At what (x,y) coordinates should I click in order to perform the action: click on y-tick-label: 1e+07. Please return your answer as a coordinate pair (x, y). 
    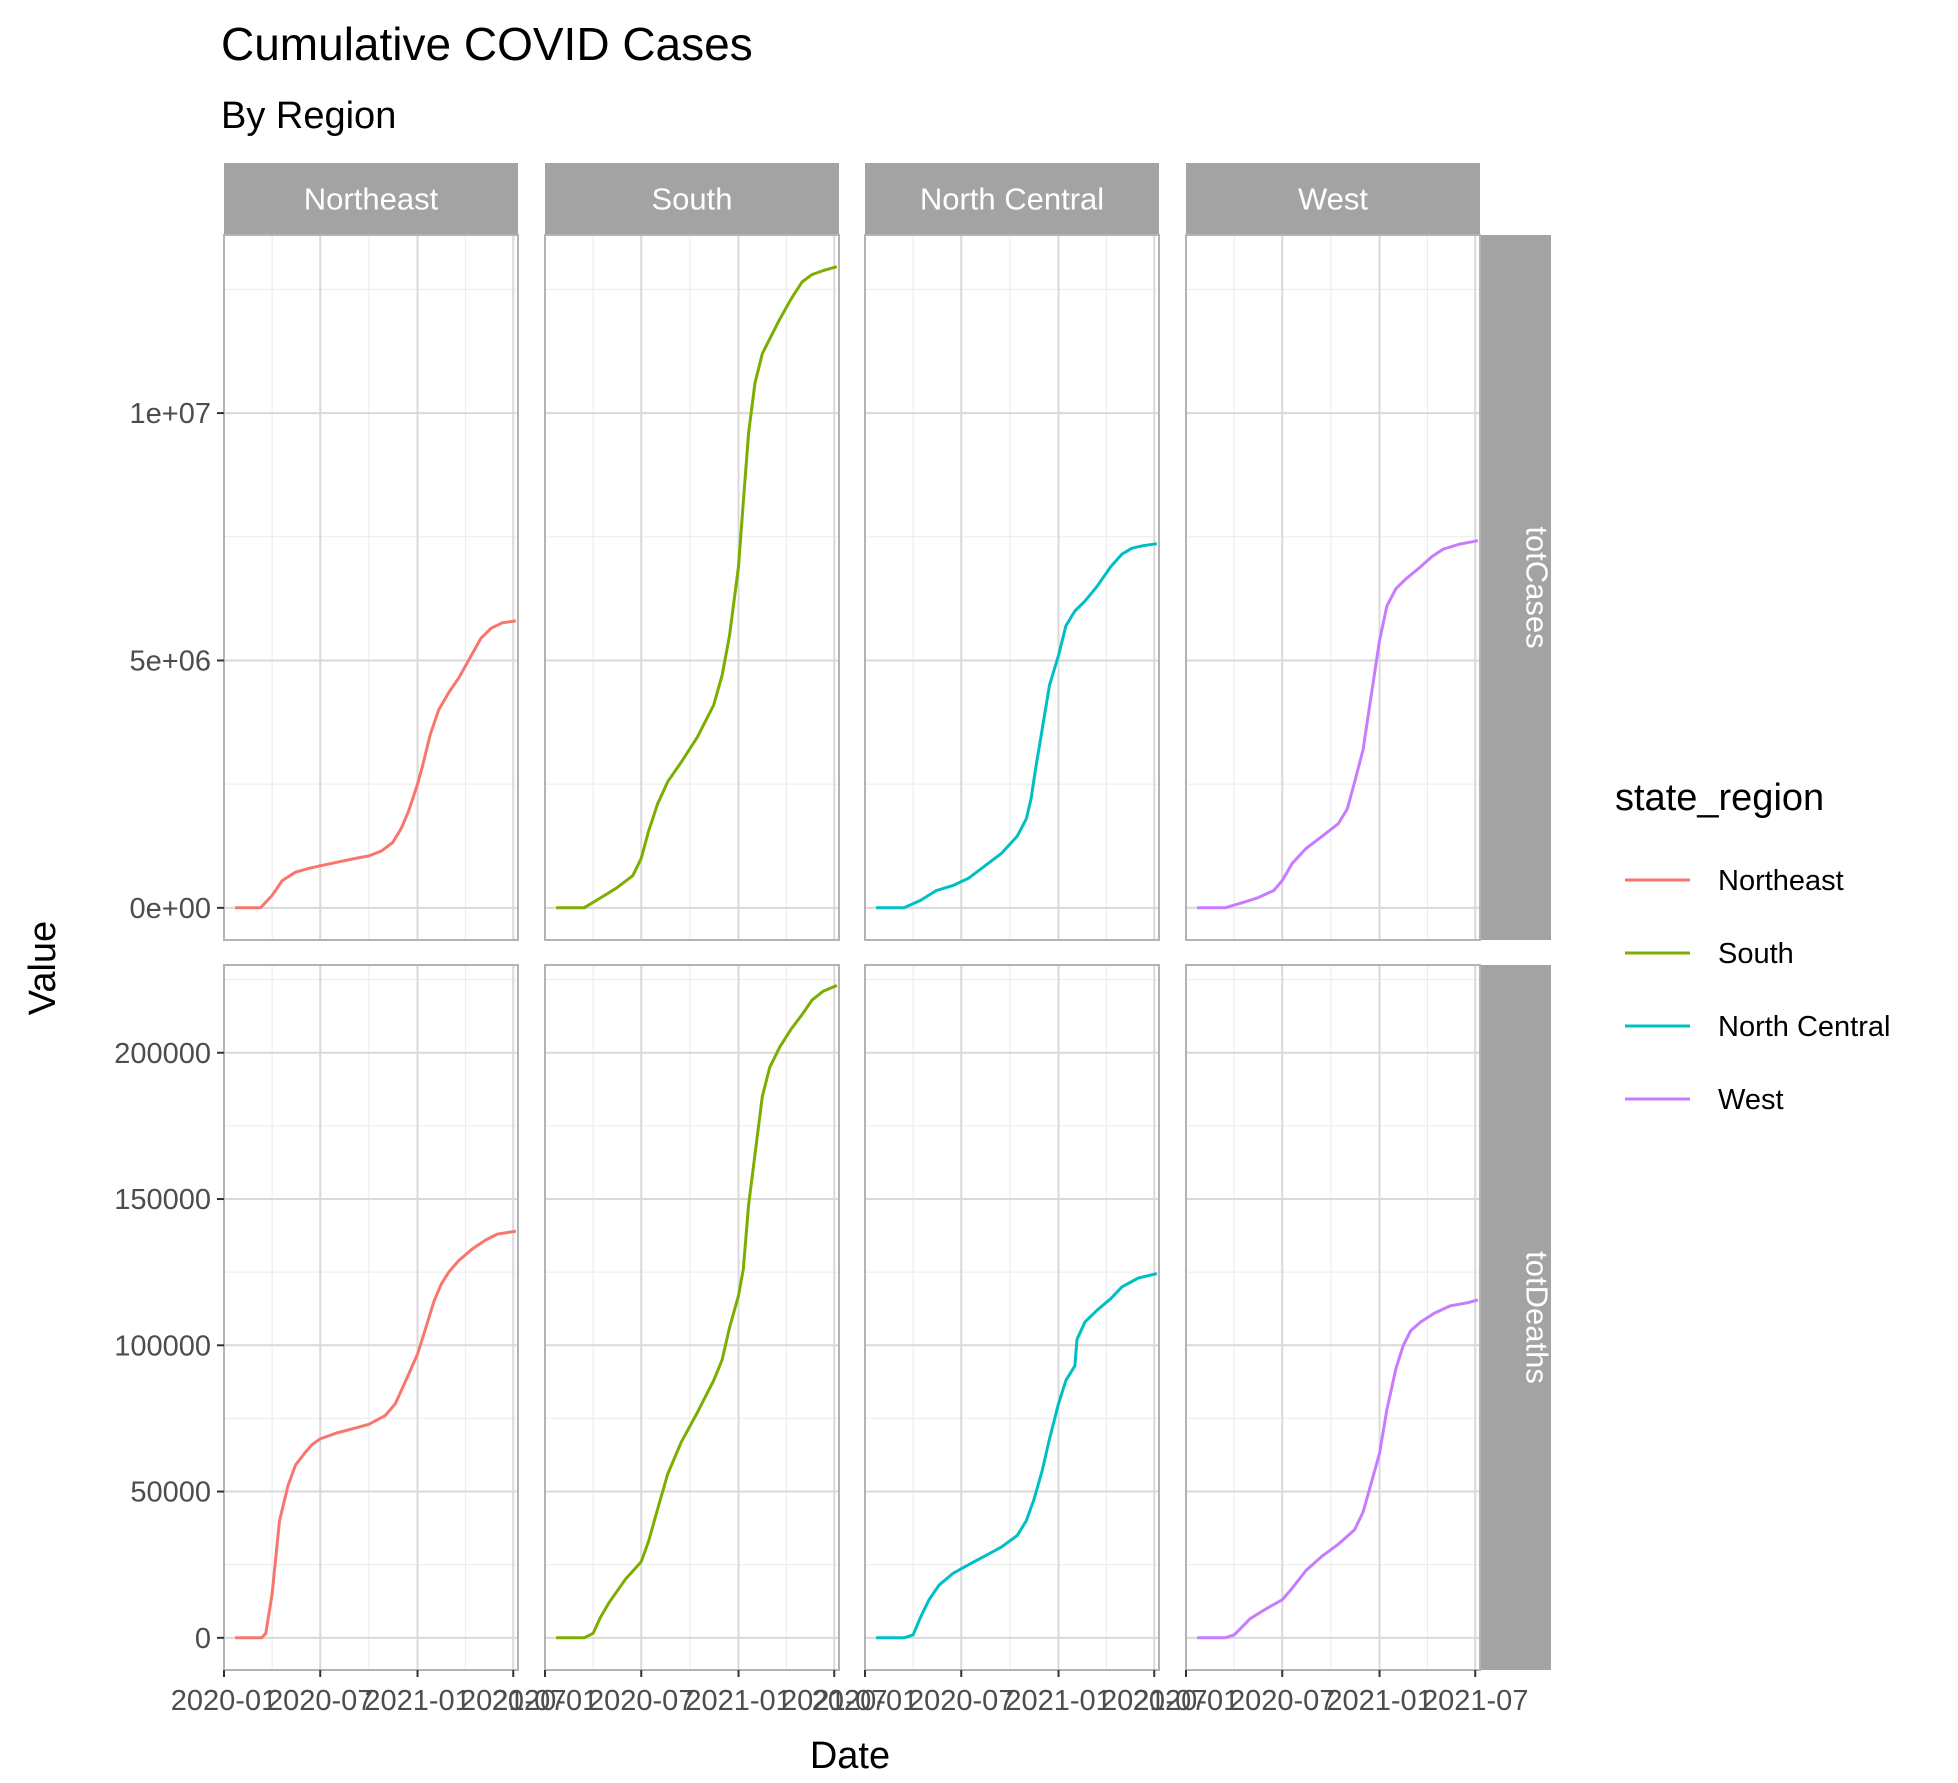
    Looking at the image, I should click on (170, 414).